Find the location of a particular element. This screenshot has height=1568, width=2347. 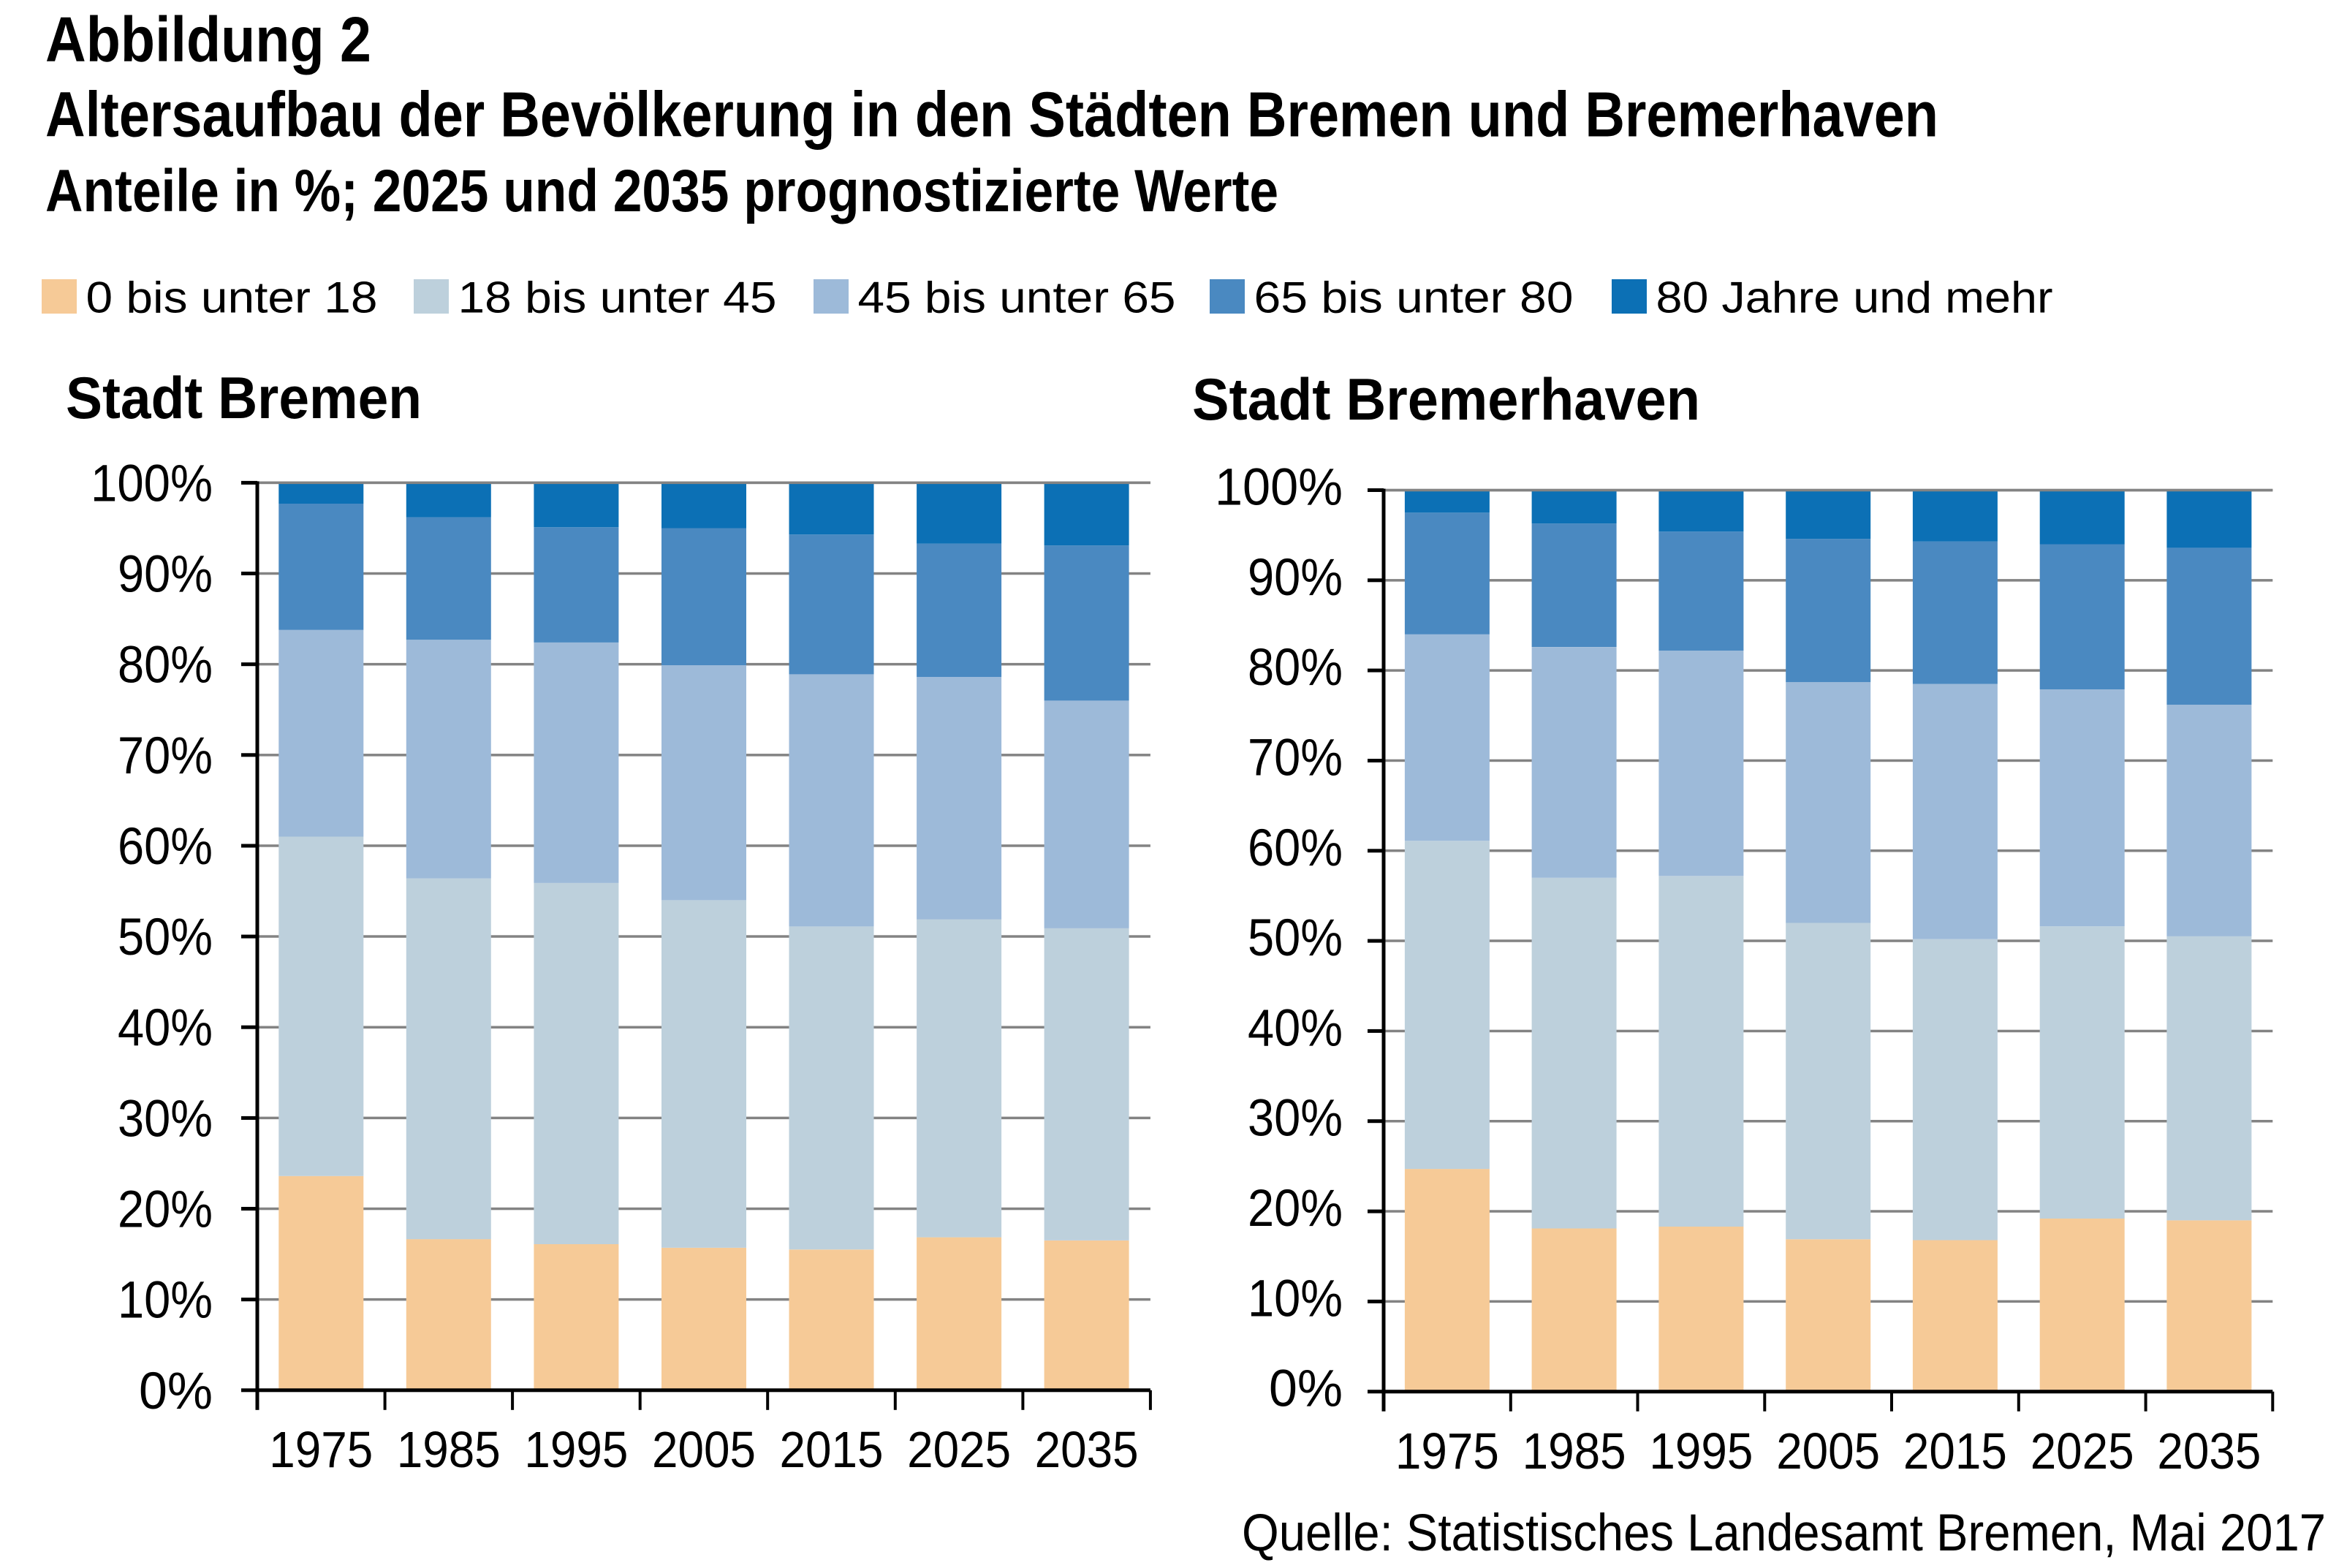

svg-text: 80 Jahre und mehr is located at coordinates (1854, 297).